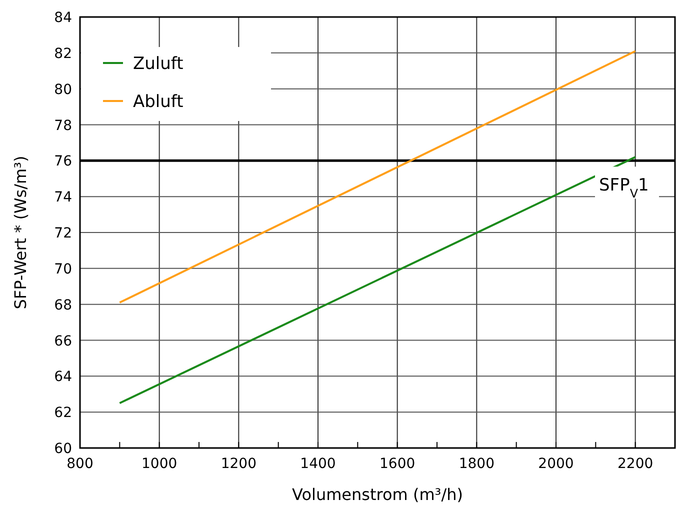  What do you see at coordinates (63, 377) in the screenshot?
I see `y-tick-label: 64` at bounding box center [63, 377].